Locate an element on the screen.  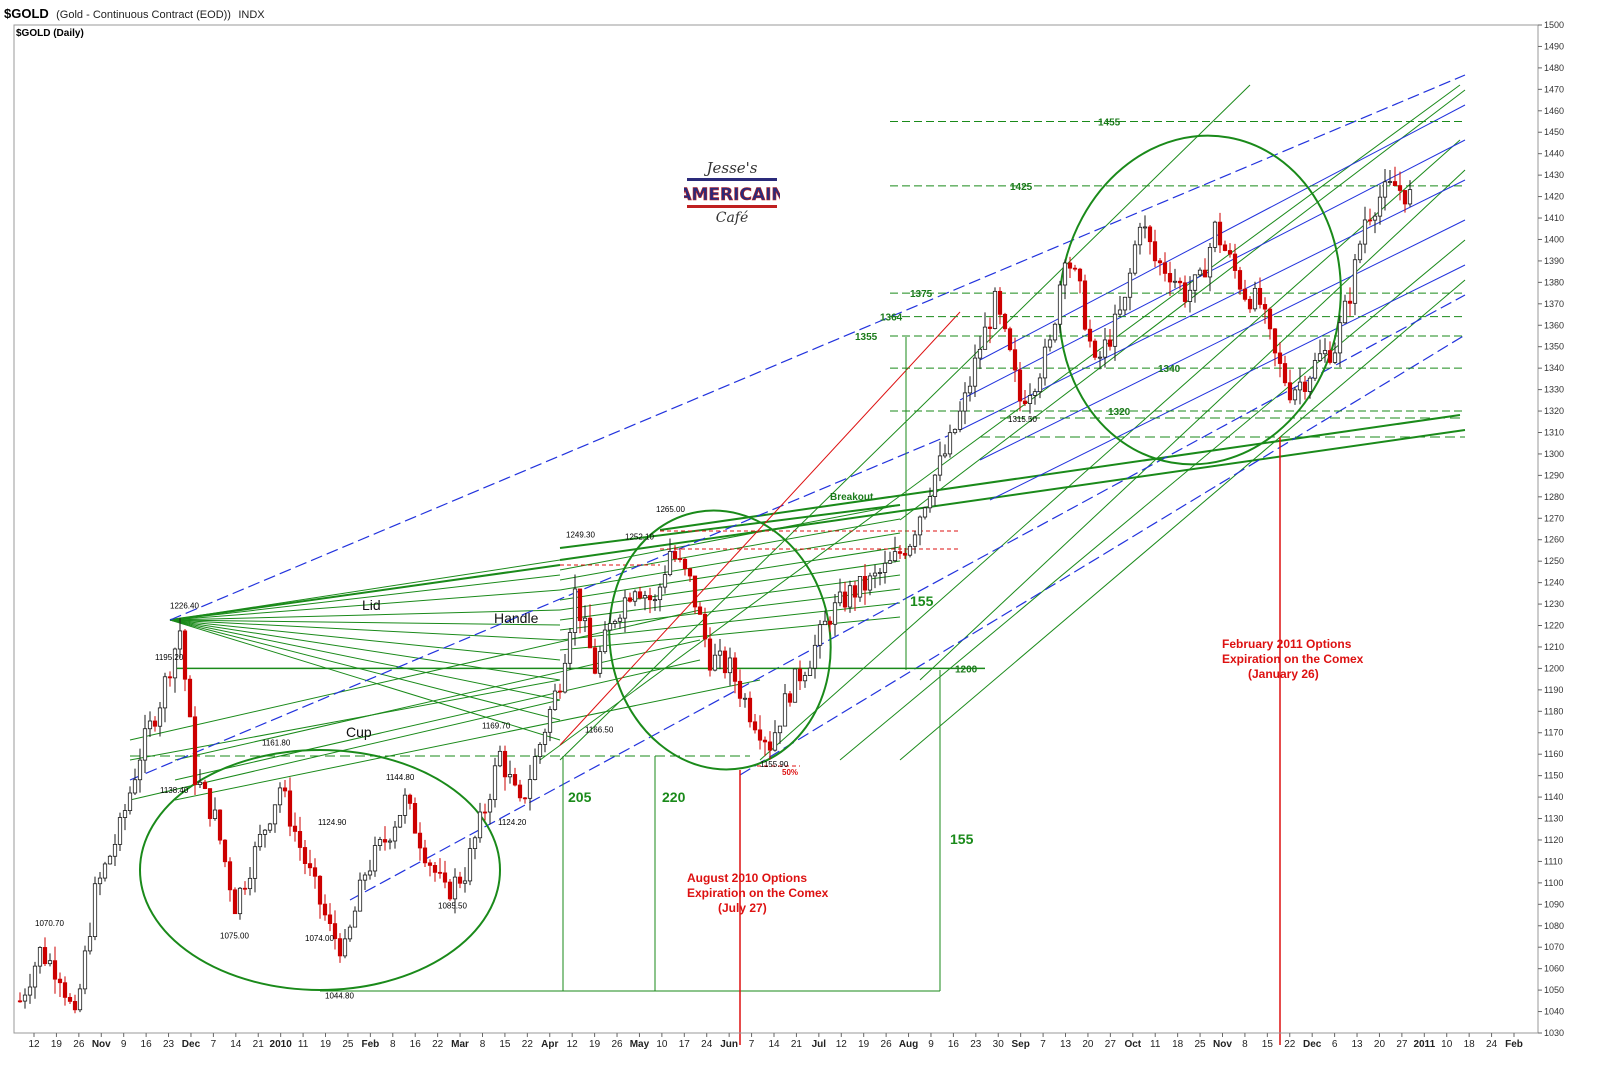
y-tick-label: 1420 is located at coordinates (1554, 197).